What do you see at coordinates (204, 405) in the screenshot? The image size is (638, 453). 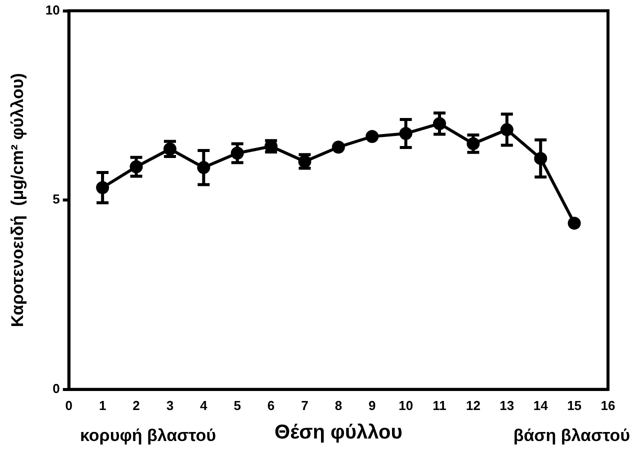 I see `x-tick-label: 4` at bounding box center [204, 405].